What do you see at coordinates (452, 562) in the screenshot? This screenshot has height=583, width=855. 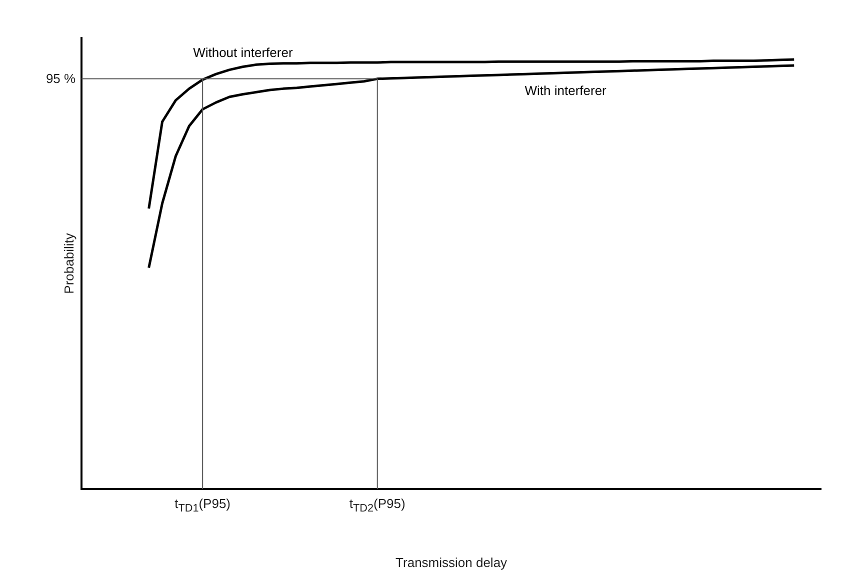 I see `x-axis-title: Transmission delay` at bounding box center [452, 562].